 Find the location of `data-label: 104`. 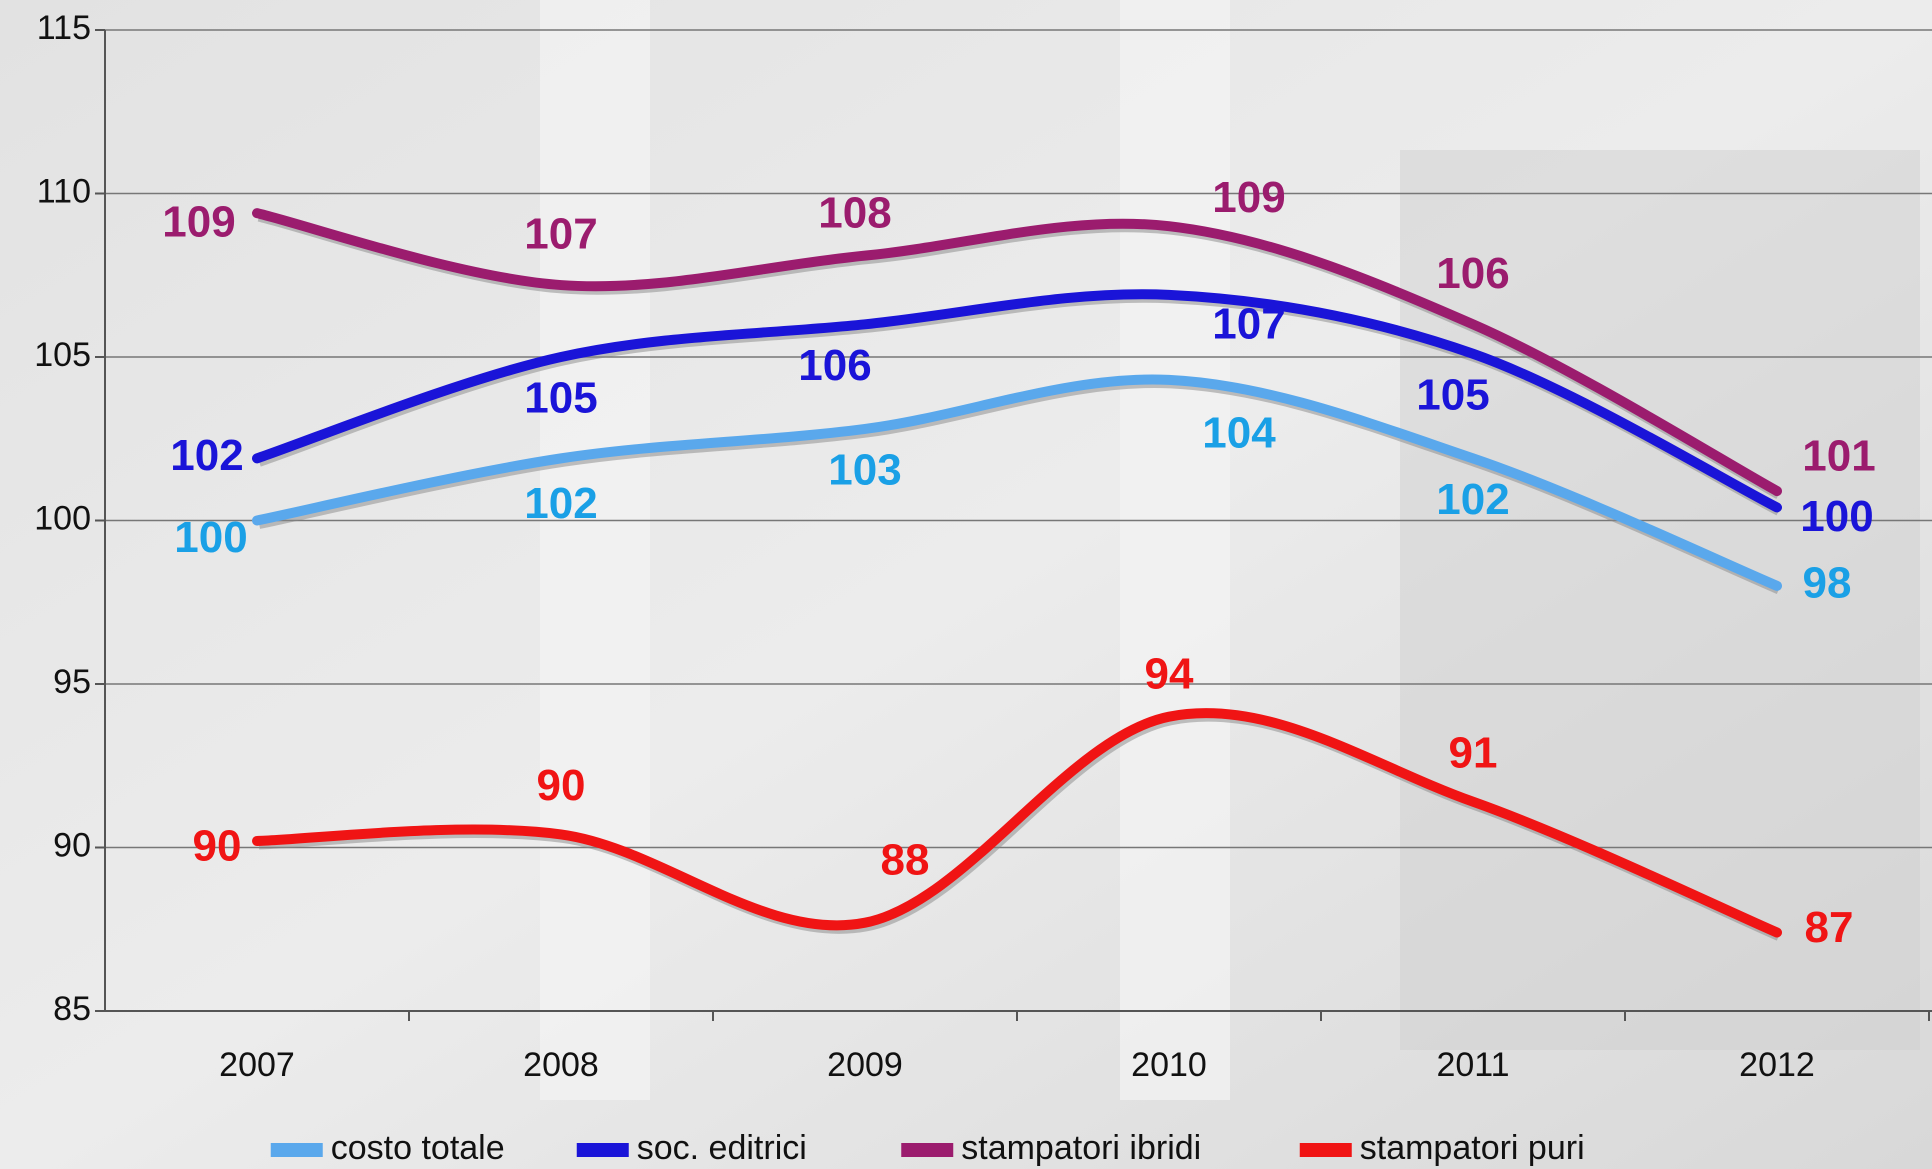

data-label: 104 is located at coordinates (1239, 433).